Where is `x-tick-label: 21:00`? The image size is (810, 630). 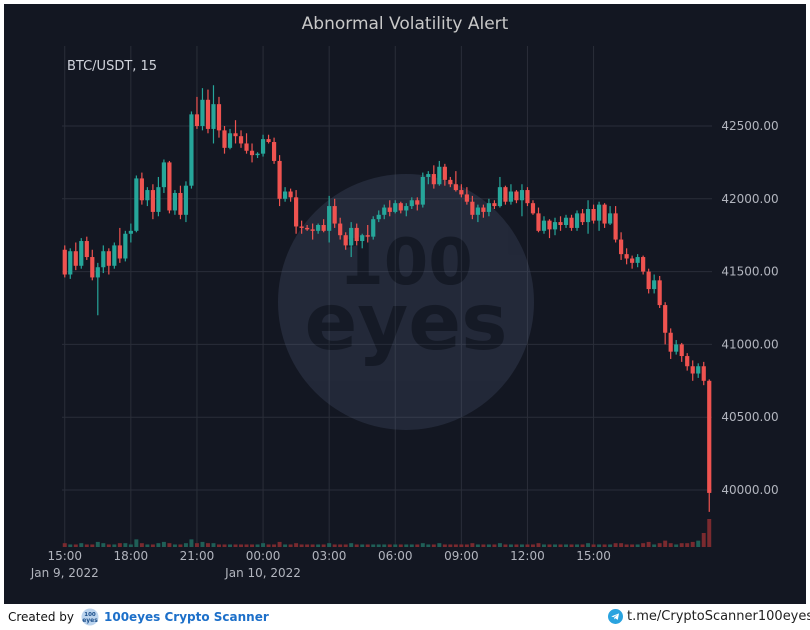
x-tick-label: 21:00 is located at coordinates (197, 556).